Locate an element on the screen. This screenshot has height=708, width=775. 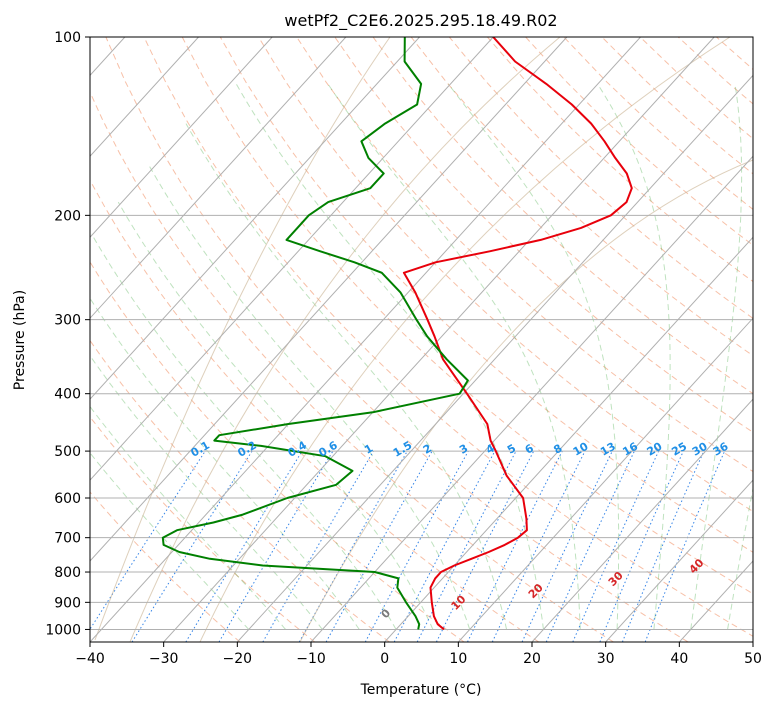
y-tick-label: 600 is located at coordinates (67, 499).